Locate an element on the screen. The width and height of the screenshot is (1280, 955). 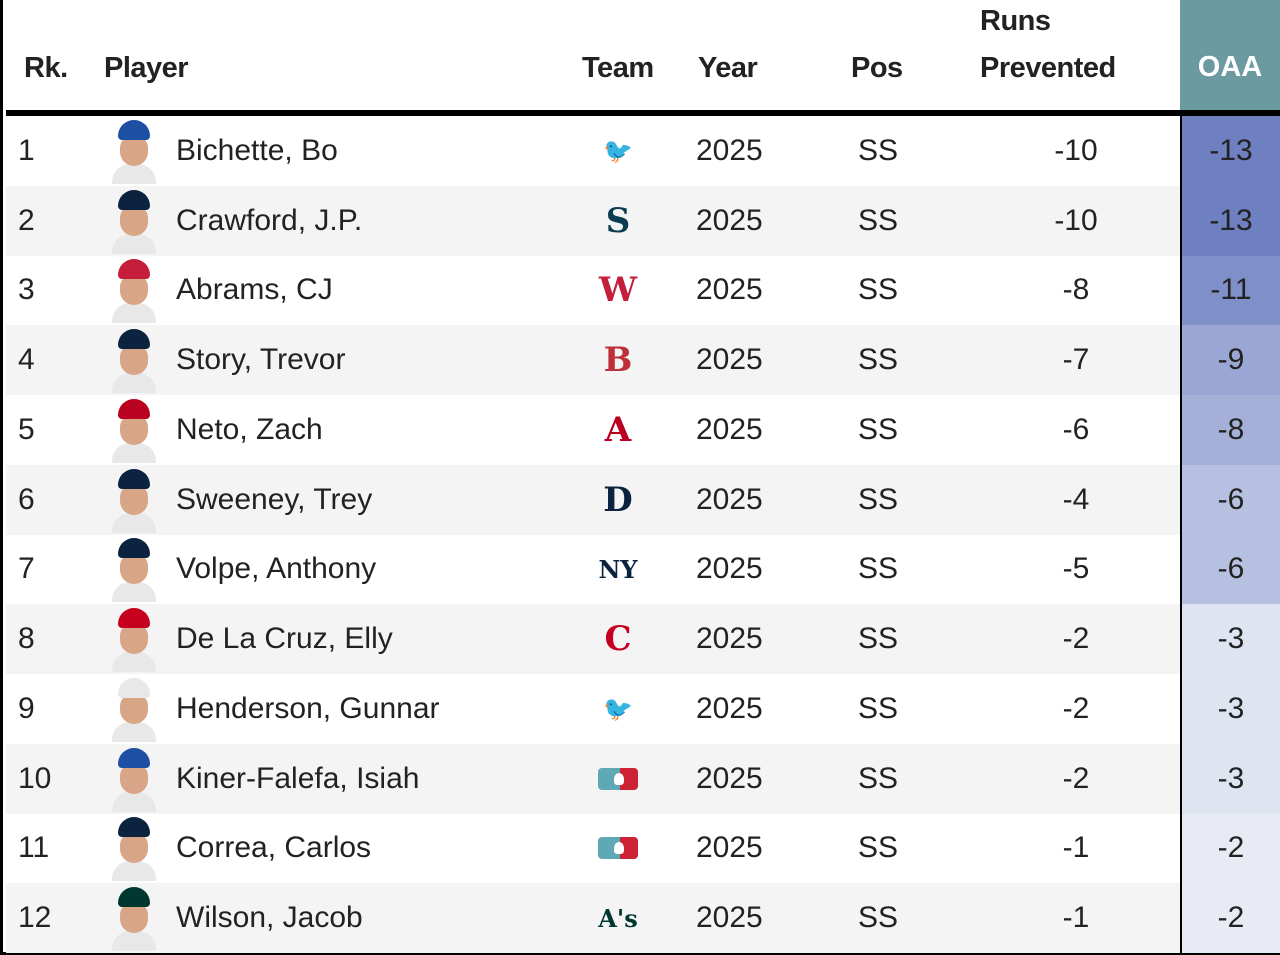
oaa-cell: -8 is located at coordinates (1230, 430).